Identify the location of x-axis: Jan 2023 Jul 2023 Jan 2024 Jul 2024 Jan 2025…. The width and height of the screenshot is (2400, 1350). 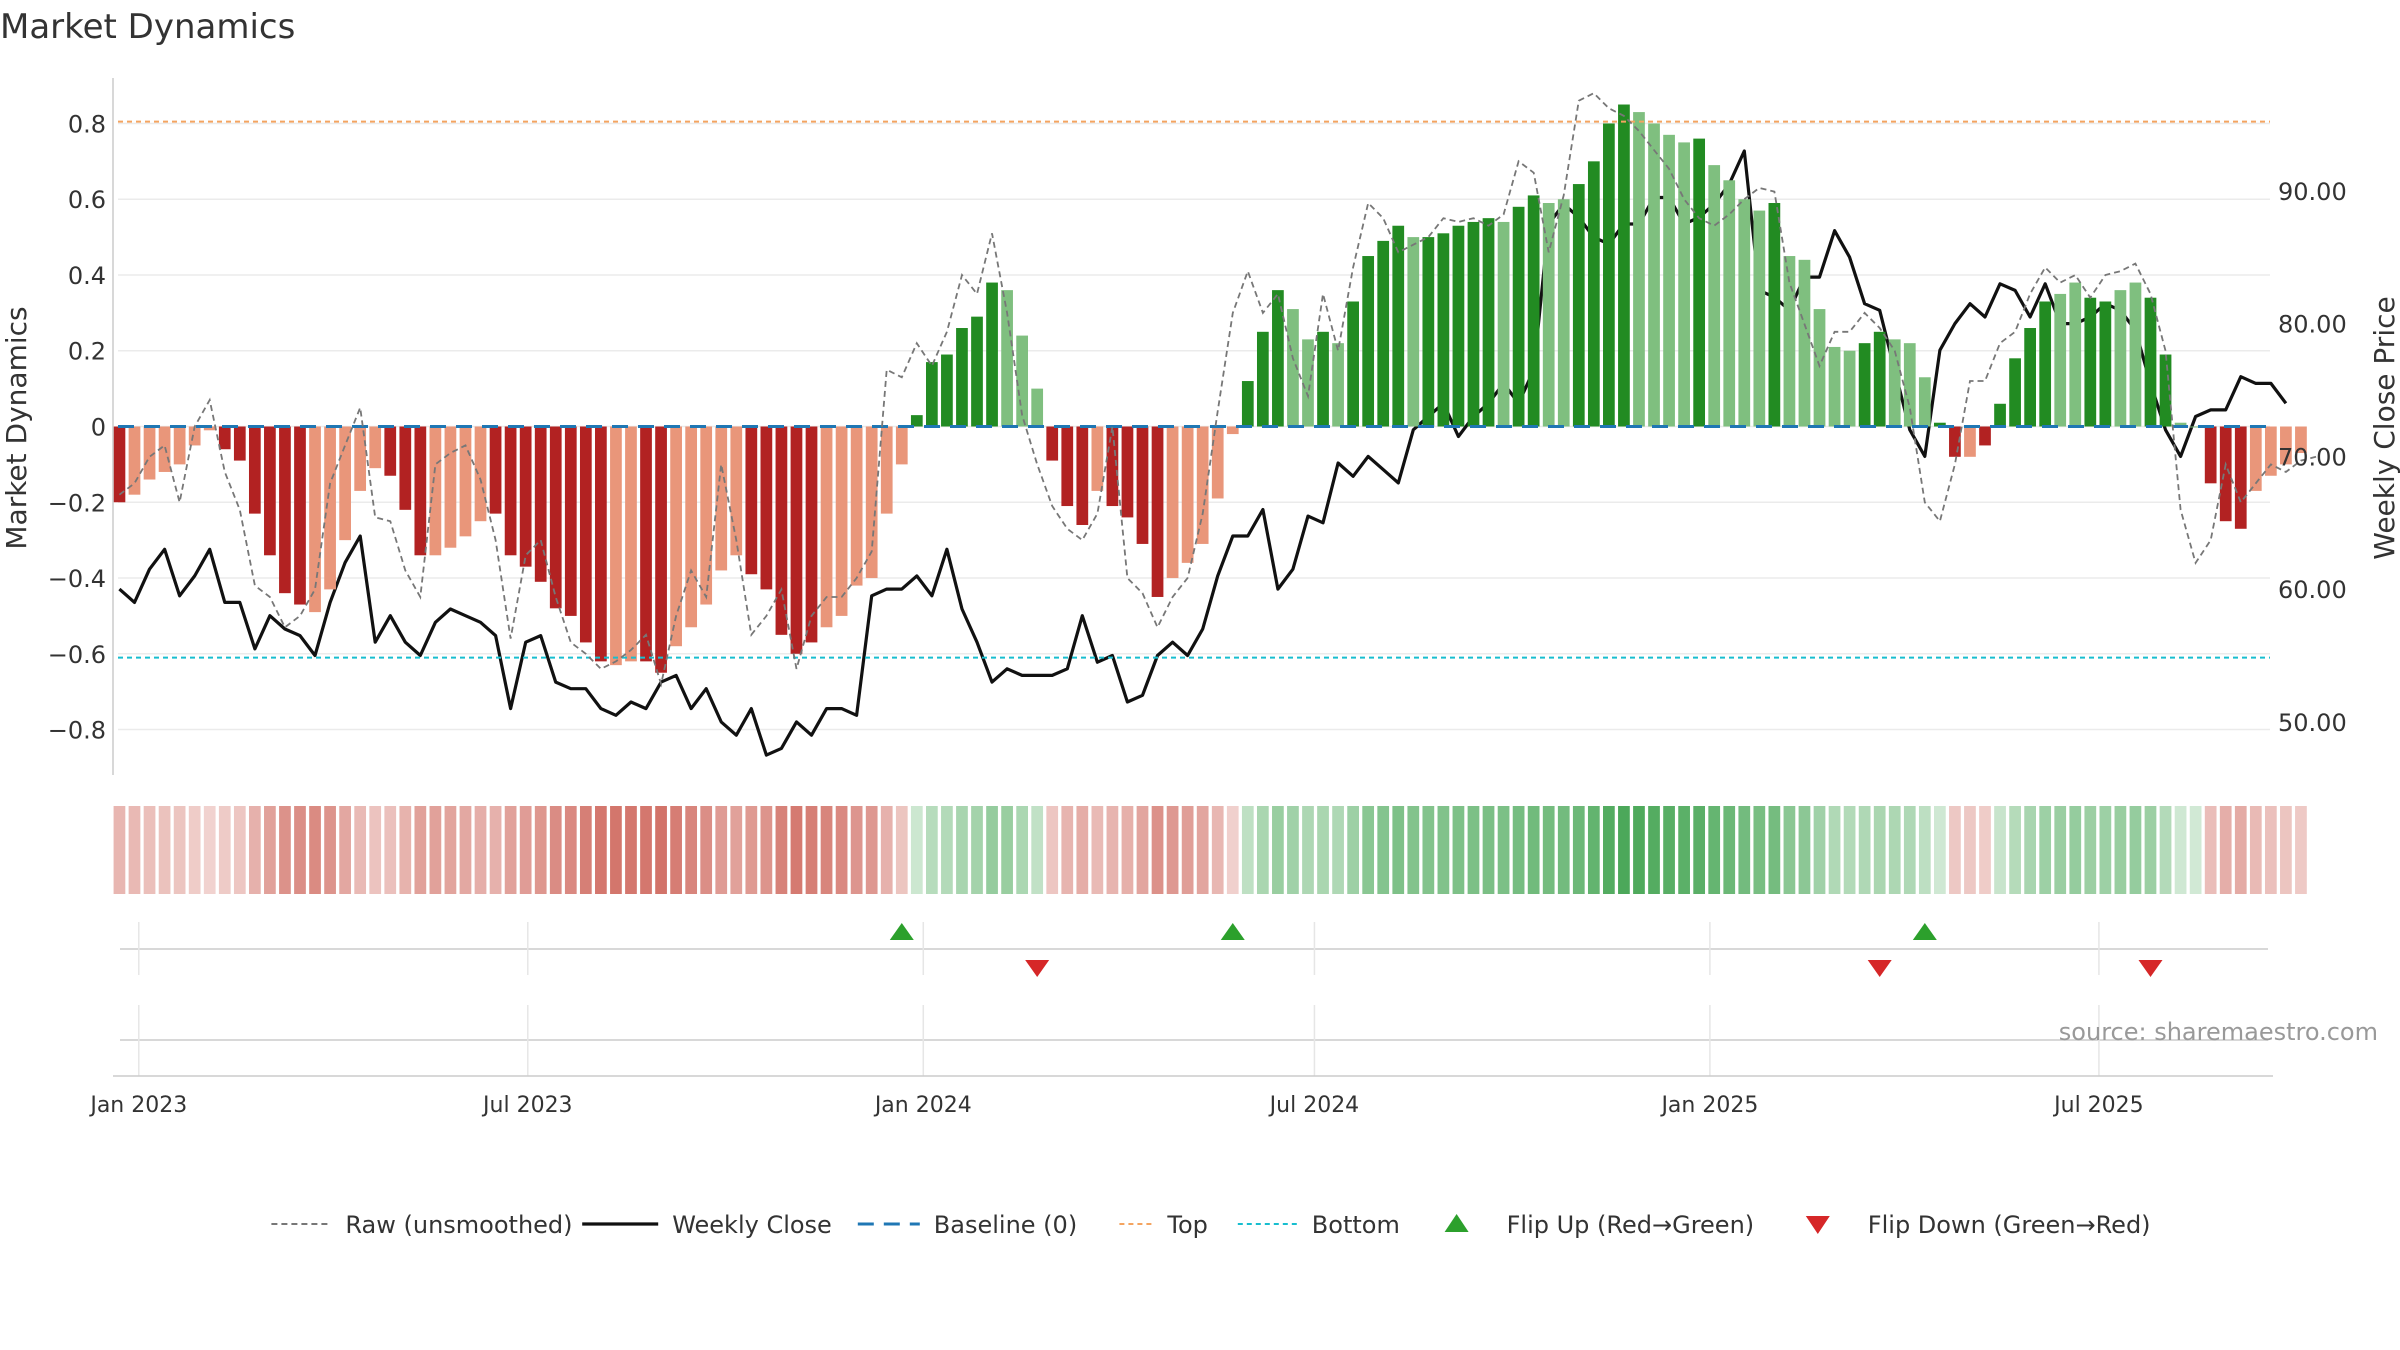
(1180, 1096).